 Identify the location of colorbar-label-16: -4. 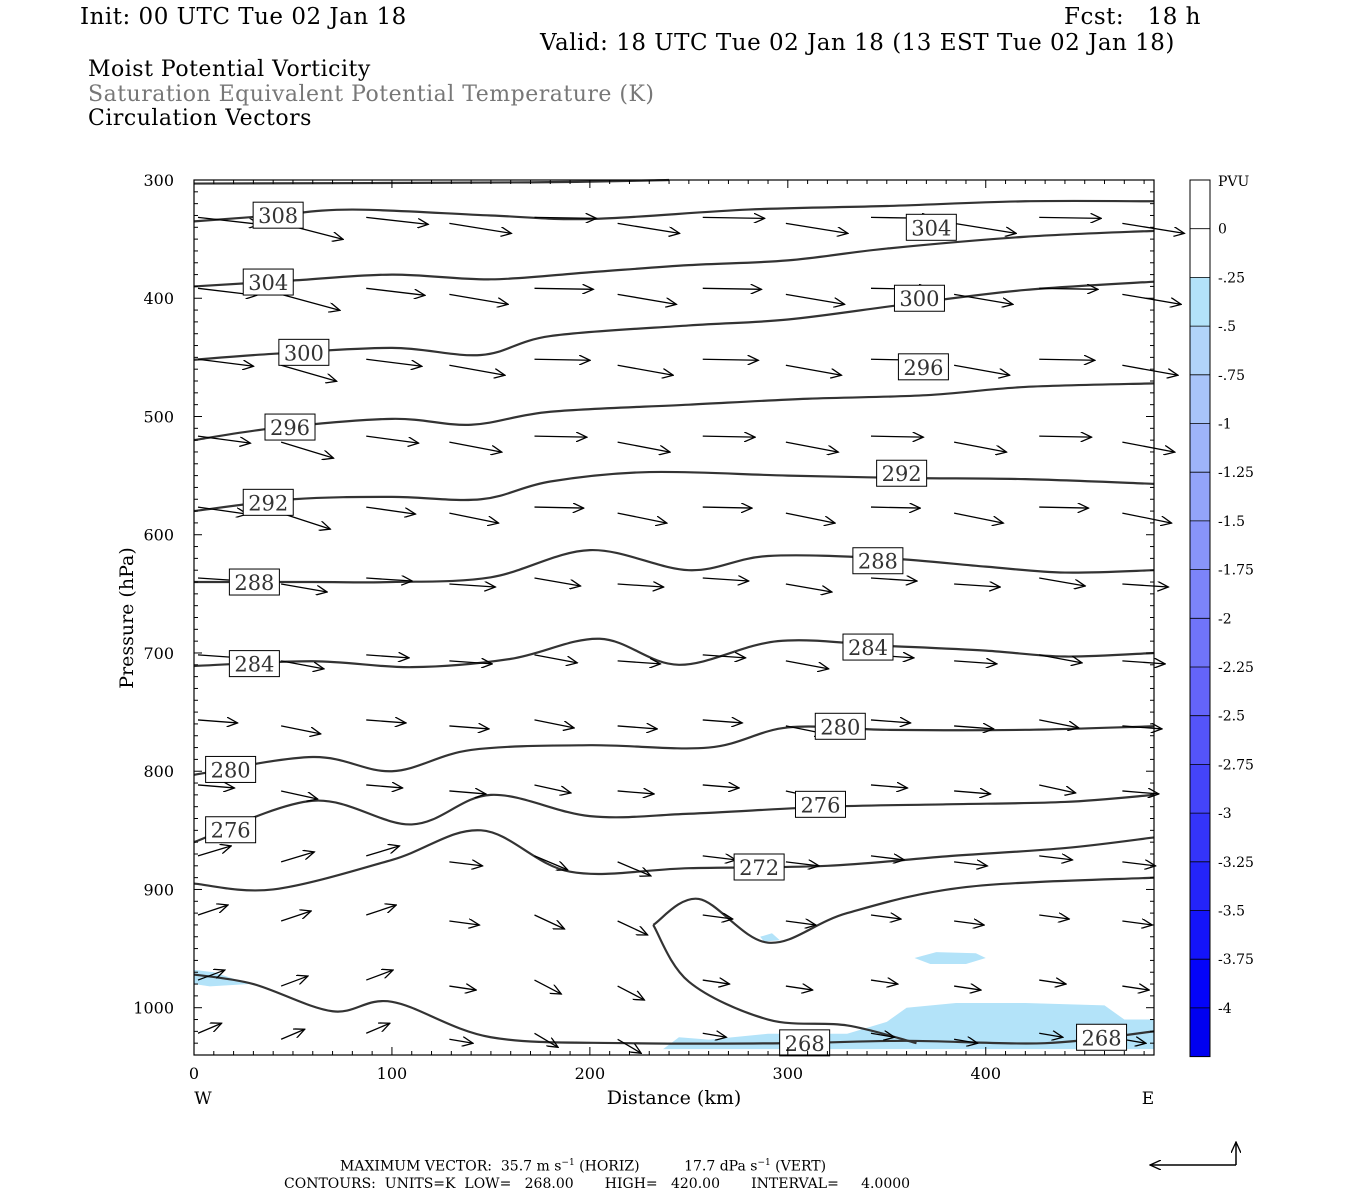
(1225, 1009).